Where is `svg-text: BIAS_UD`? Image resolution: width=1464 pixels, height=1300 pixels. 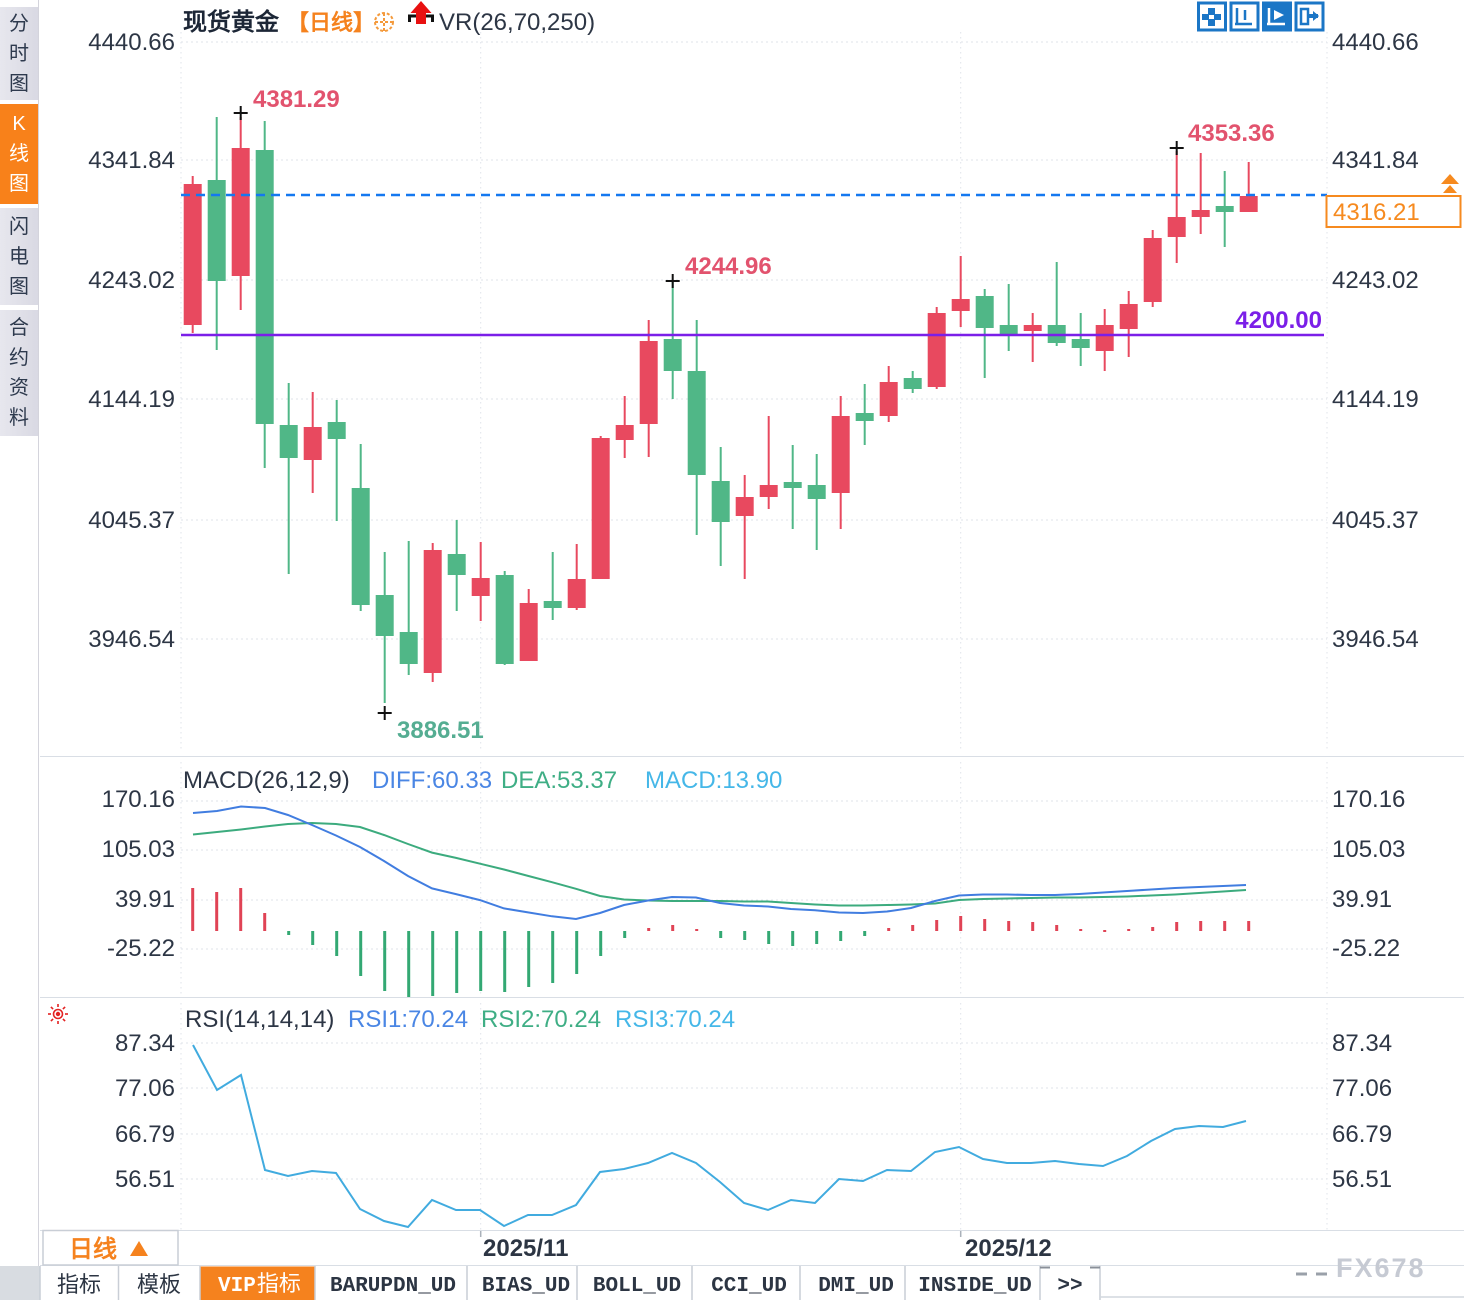
svg-text: BIAS_UD is located at coordinates (526, 1286).